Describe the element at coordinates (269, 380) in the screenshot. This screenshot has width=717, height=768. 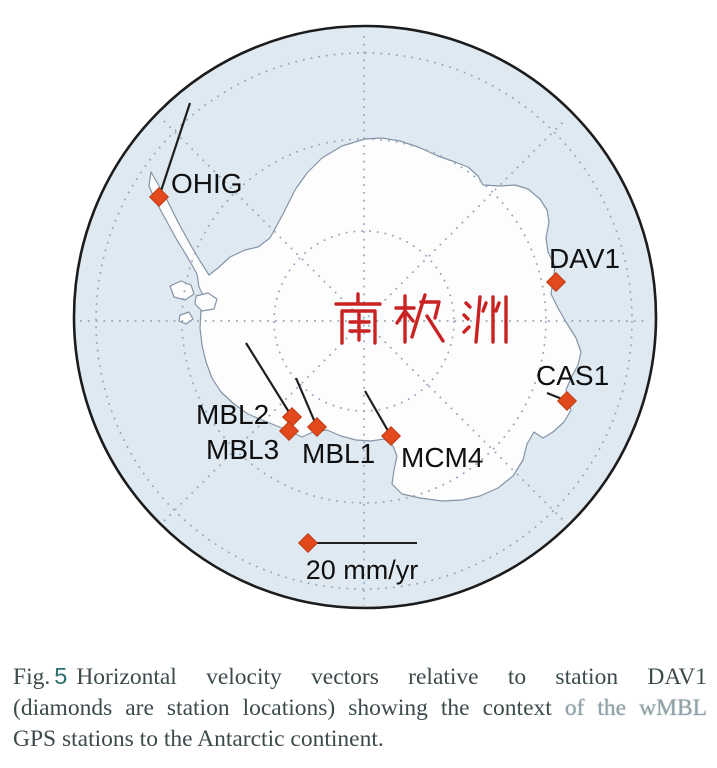
I see `velocity-vector-MBL2` at that location.